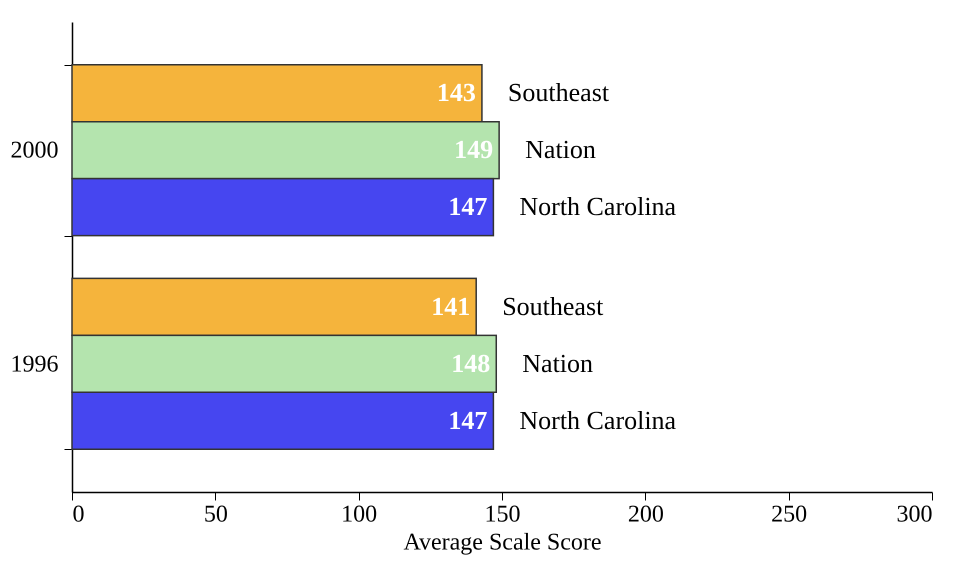 This screenshot has width=980, height=580. Describe the element at coordinates (470, 363) in the screenshot. I see `data-label: 148` at that location.